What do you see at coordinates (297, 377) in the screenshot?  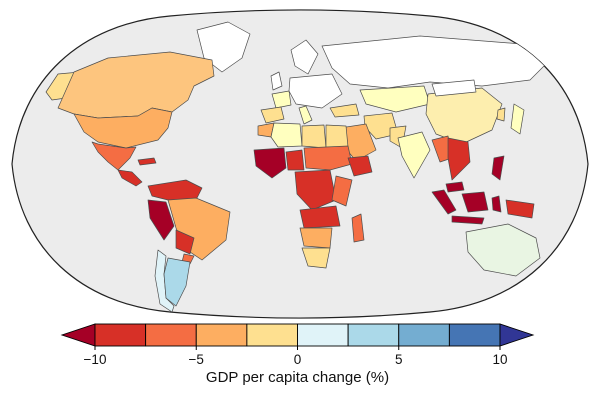 I see `colorbar-caption: GDP per capita change (%)` at bounding box center [297, 377].